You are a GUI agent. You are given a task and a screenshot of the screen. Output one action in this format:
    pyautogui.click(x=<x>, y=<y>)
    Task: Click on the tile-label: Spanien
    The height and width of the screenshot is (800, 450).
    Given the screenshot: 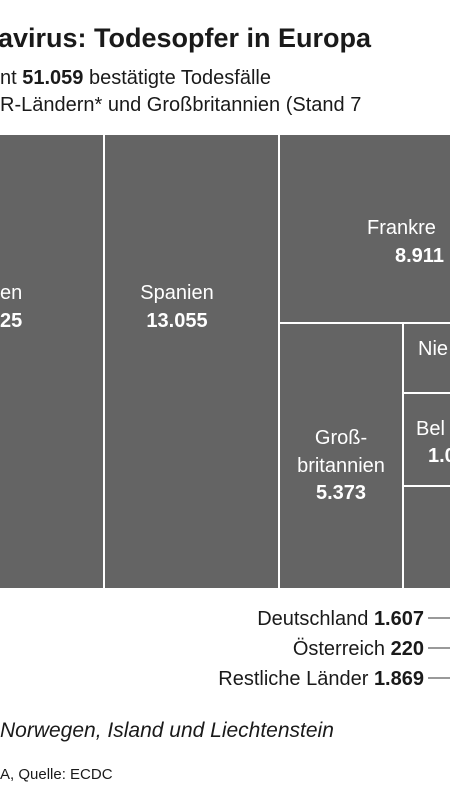 What is the action you would take?
    pyautogui.click(x=176, y=293)
    